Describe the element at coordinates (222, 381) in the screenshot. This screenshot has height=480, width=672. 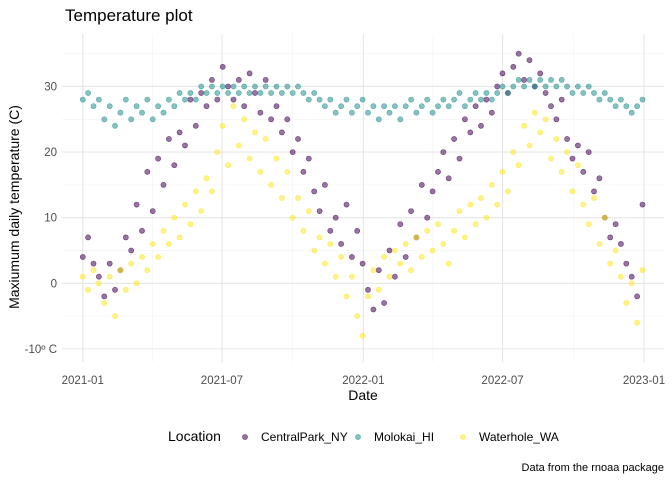
I see `x-tick-label: 2021-07` at that location.